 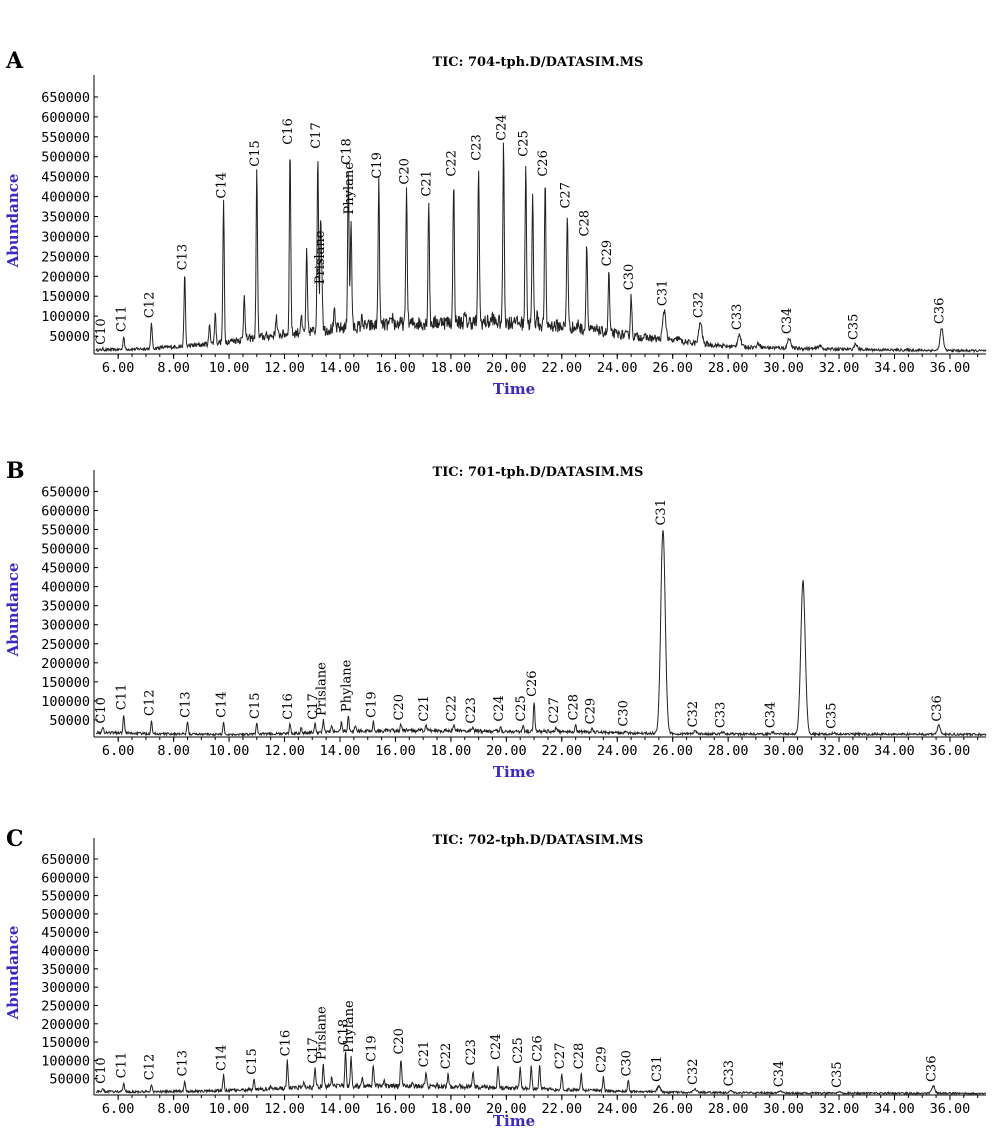 What do you see at coordinates (65, 237) in the screenshot?
I see `y-tick-label: 300000` at bounding box center [65, 237].